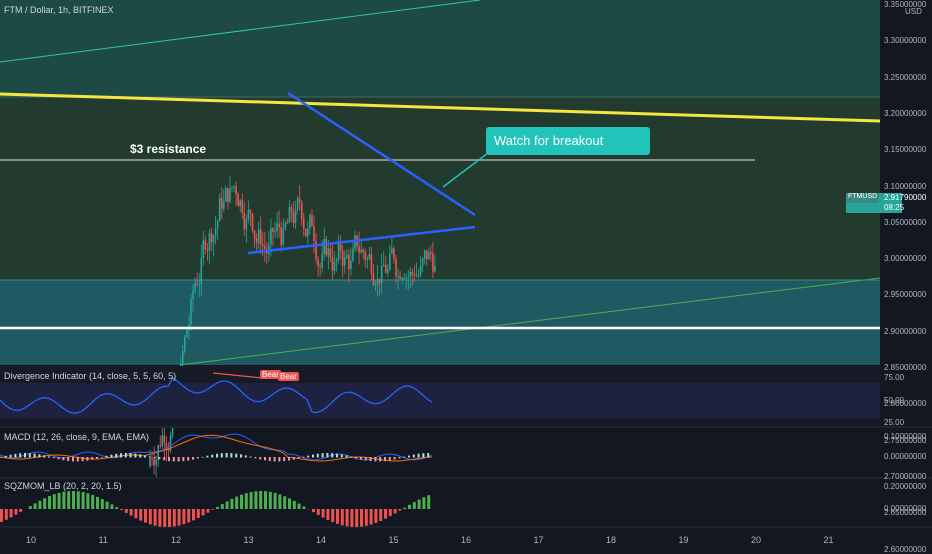 Image resolution: width=932 pixels, height=554 pixels. I want to click on indicator-tick: 0.20000000, so click(905, 486).